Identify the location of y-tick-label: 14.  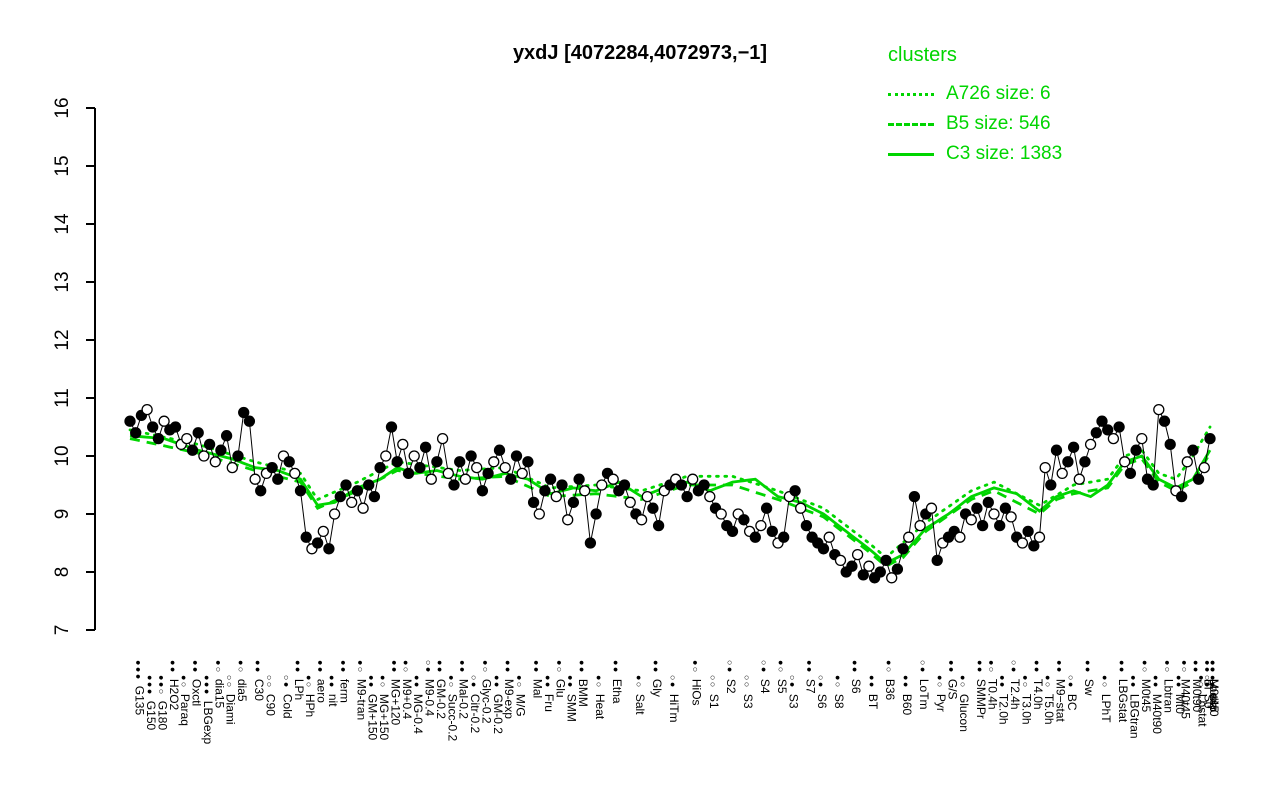
(62, 224).